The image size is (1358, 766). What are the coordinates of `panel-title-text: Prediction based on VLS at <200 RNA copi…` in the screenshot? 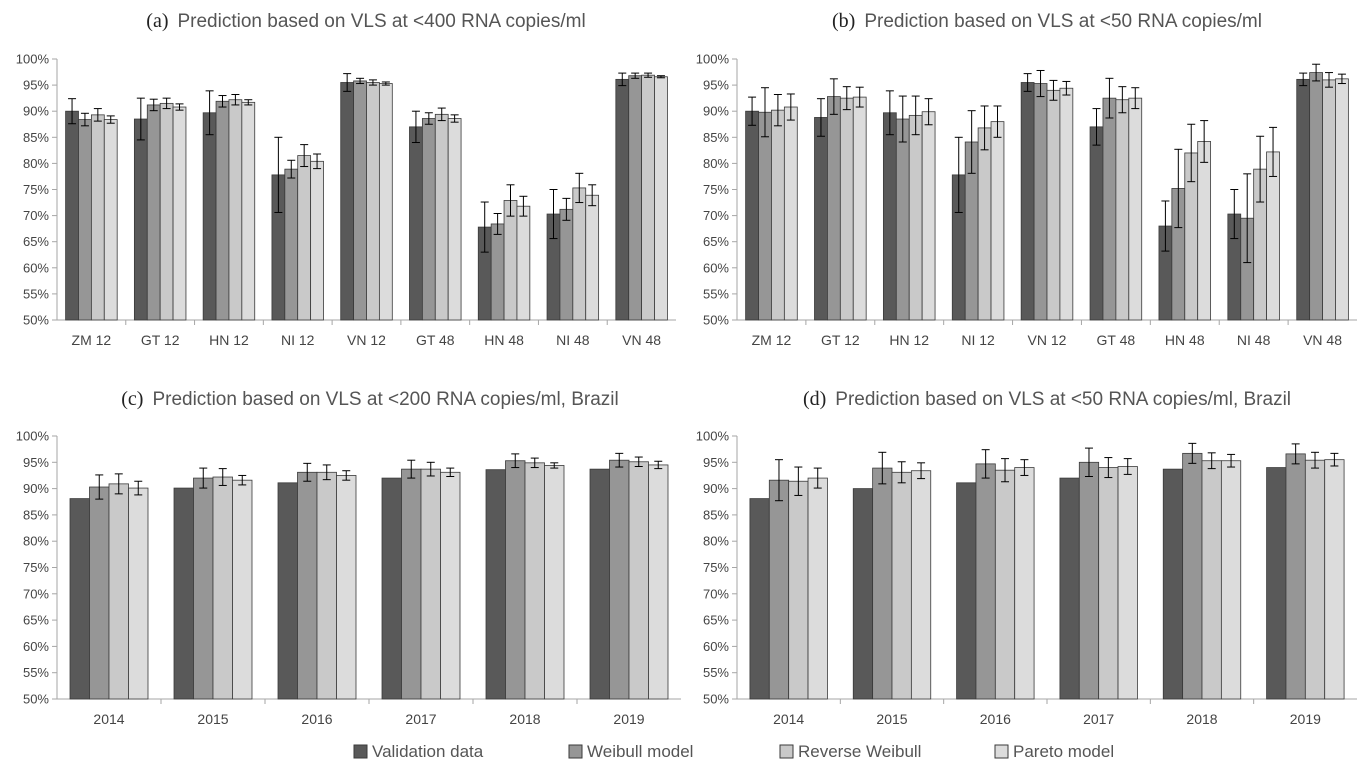 It's located at (385, 399).